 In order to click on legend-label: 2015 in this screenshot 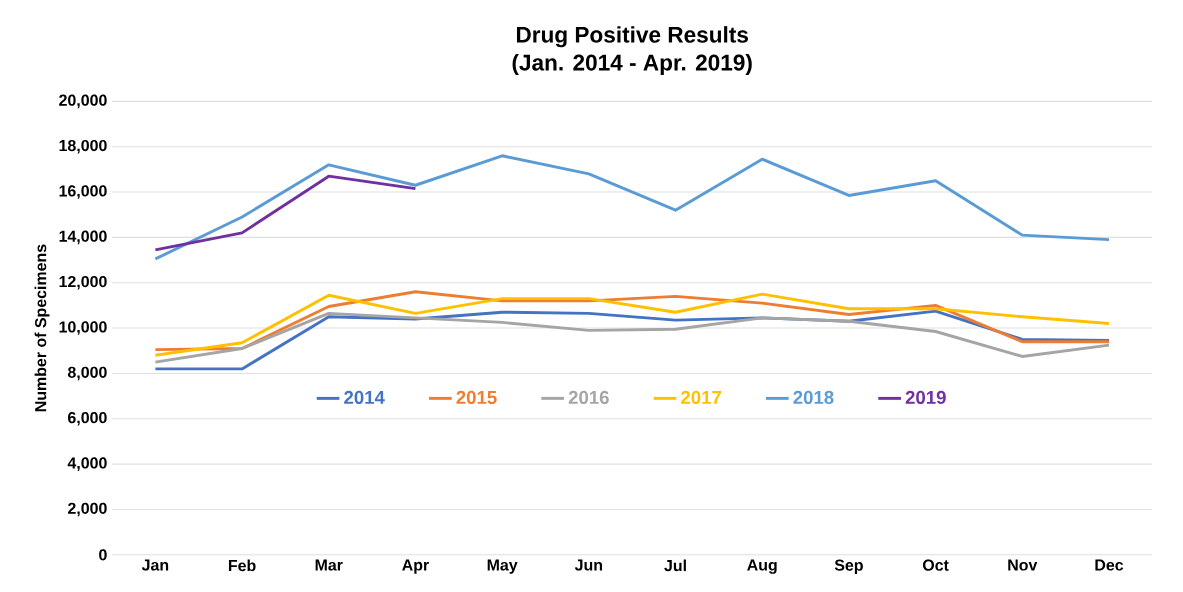, I will do `click(476, 397)`.